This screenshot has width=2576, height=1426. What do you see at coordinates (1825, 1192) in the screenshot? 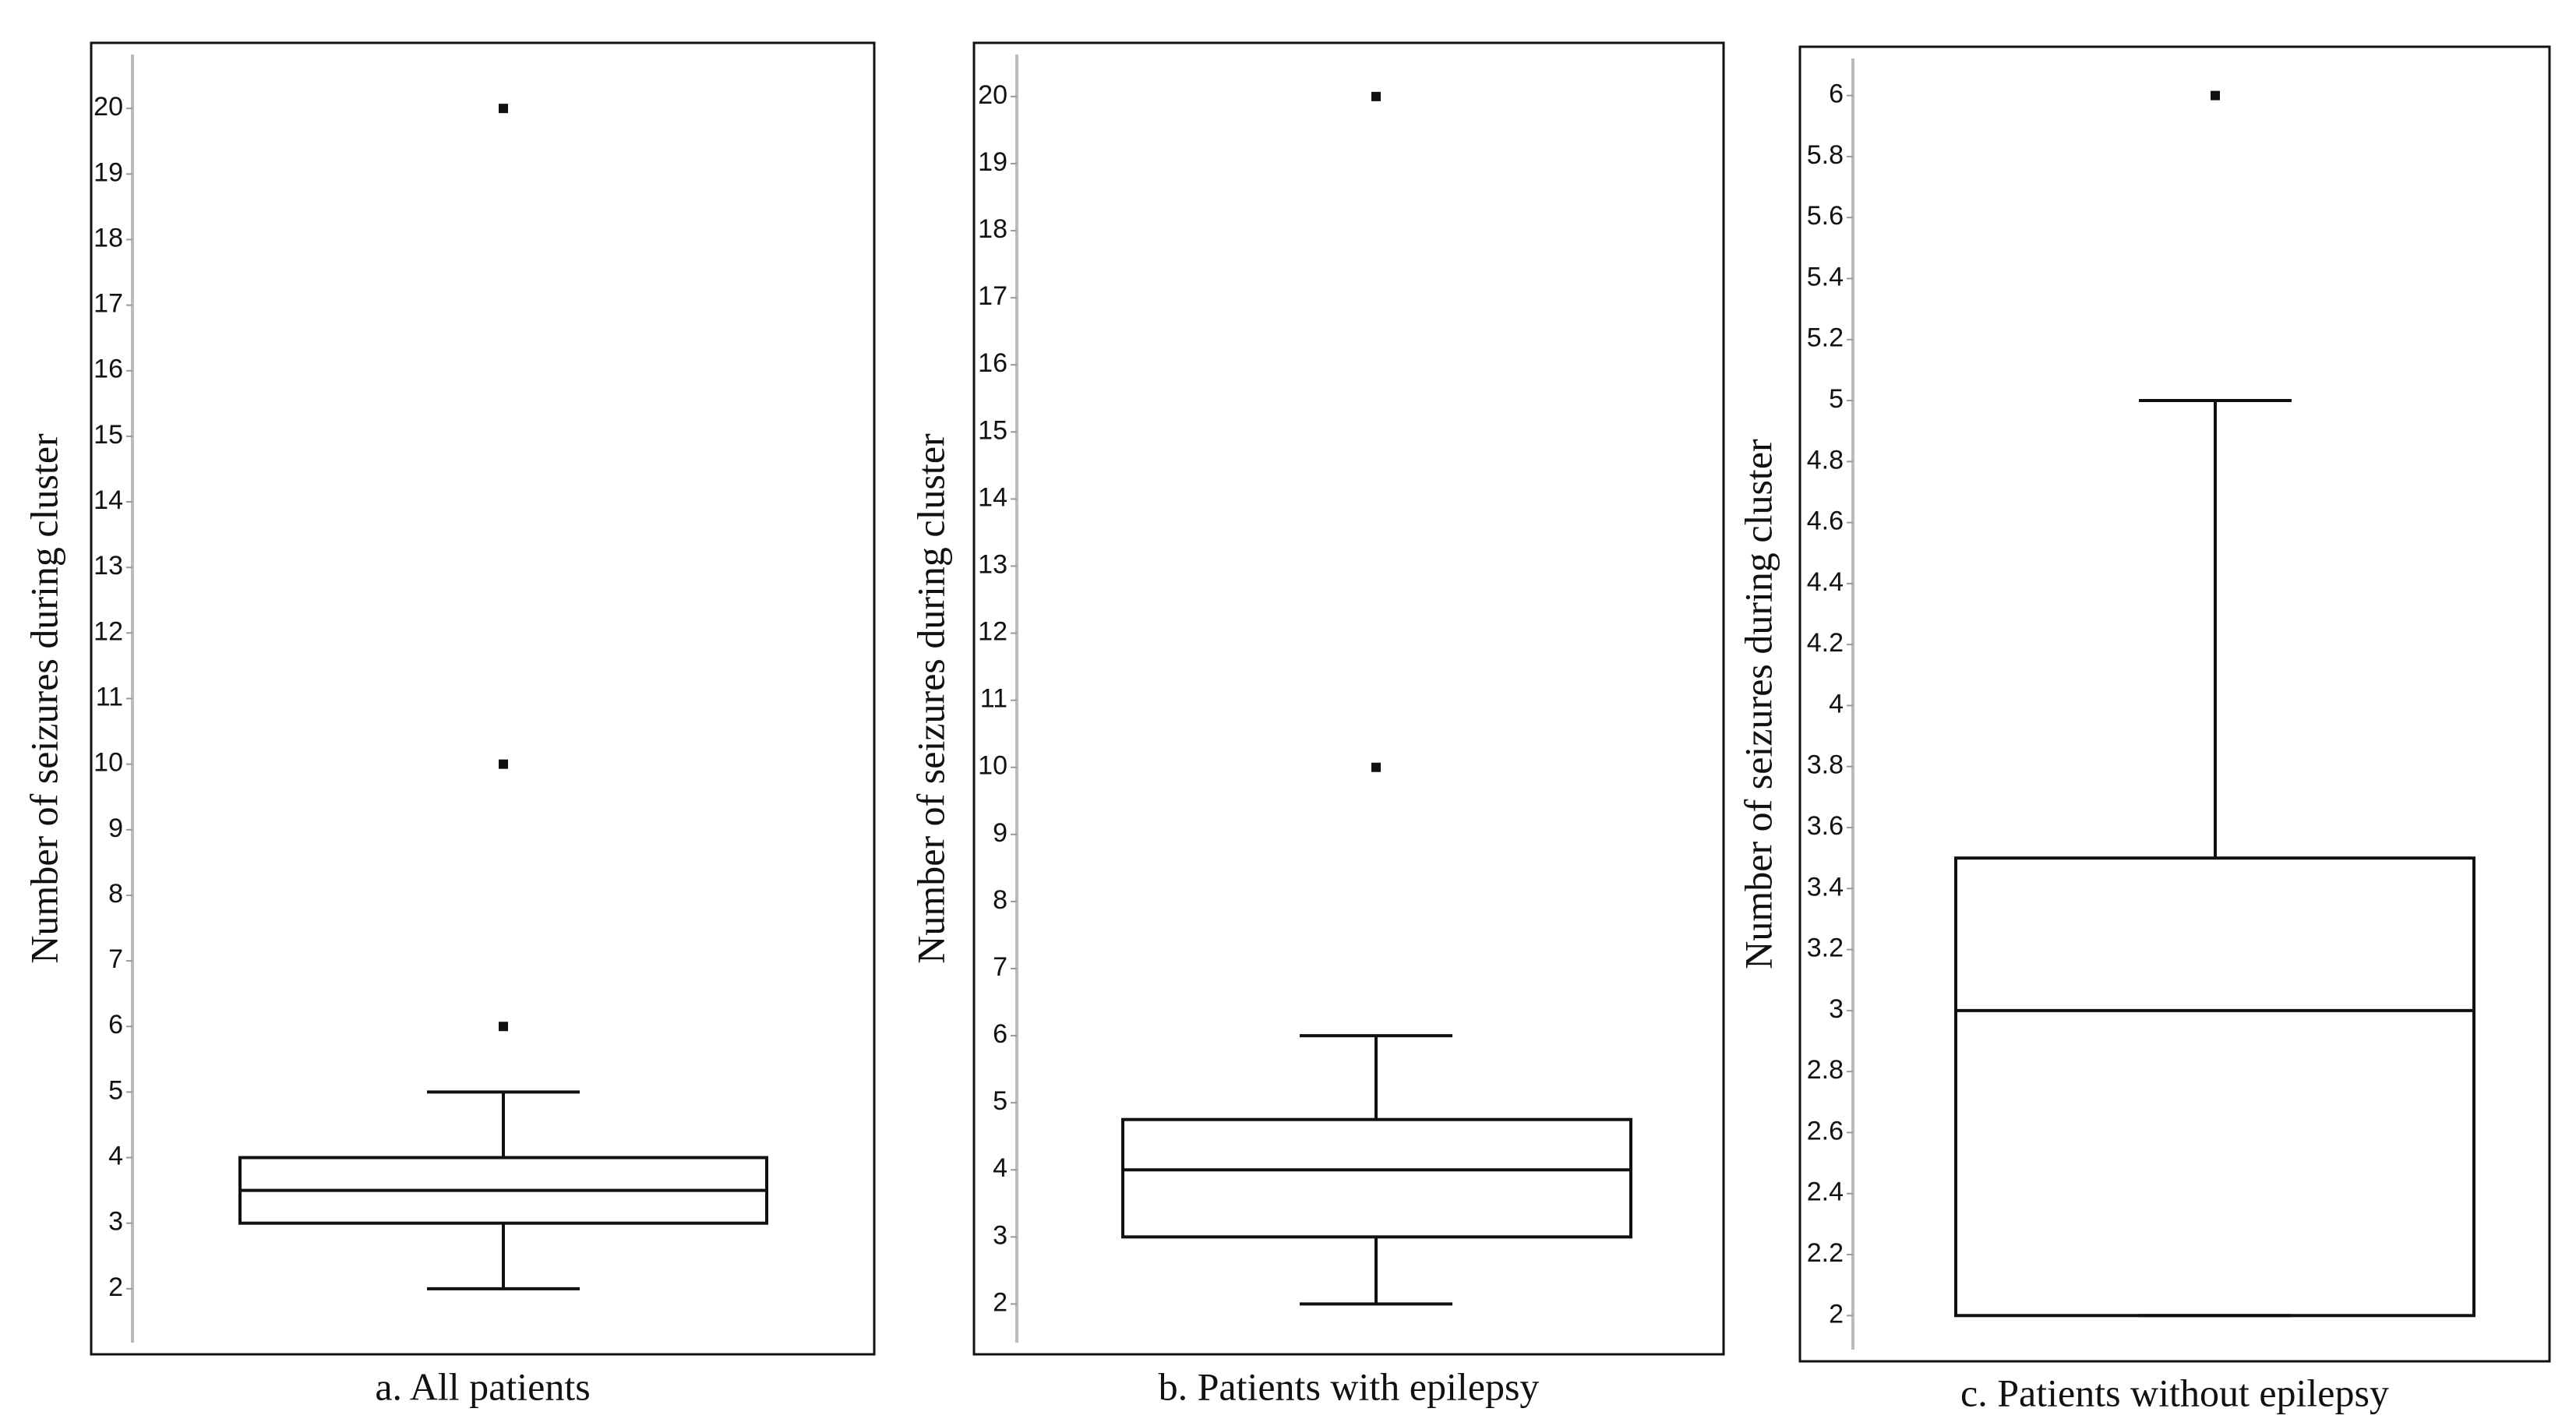
I see `y-tick-label: 2.4` at bounding box center [1825, 1192].